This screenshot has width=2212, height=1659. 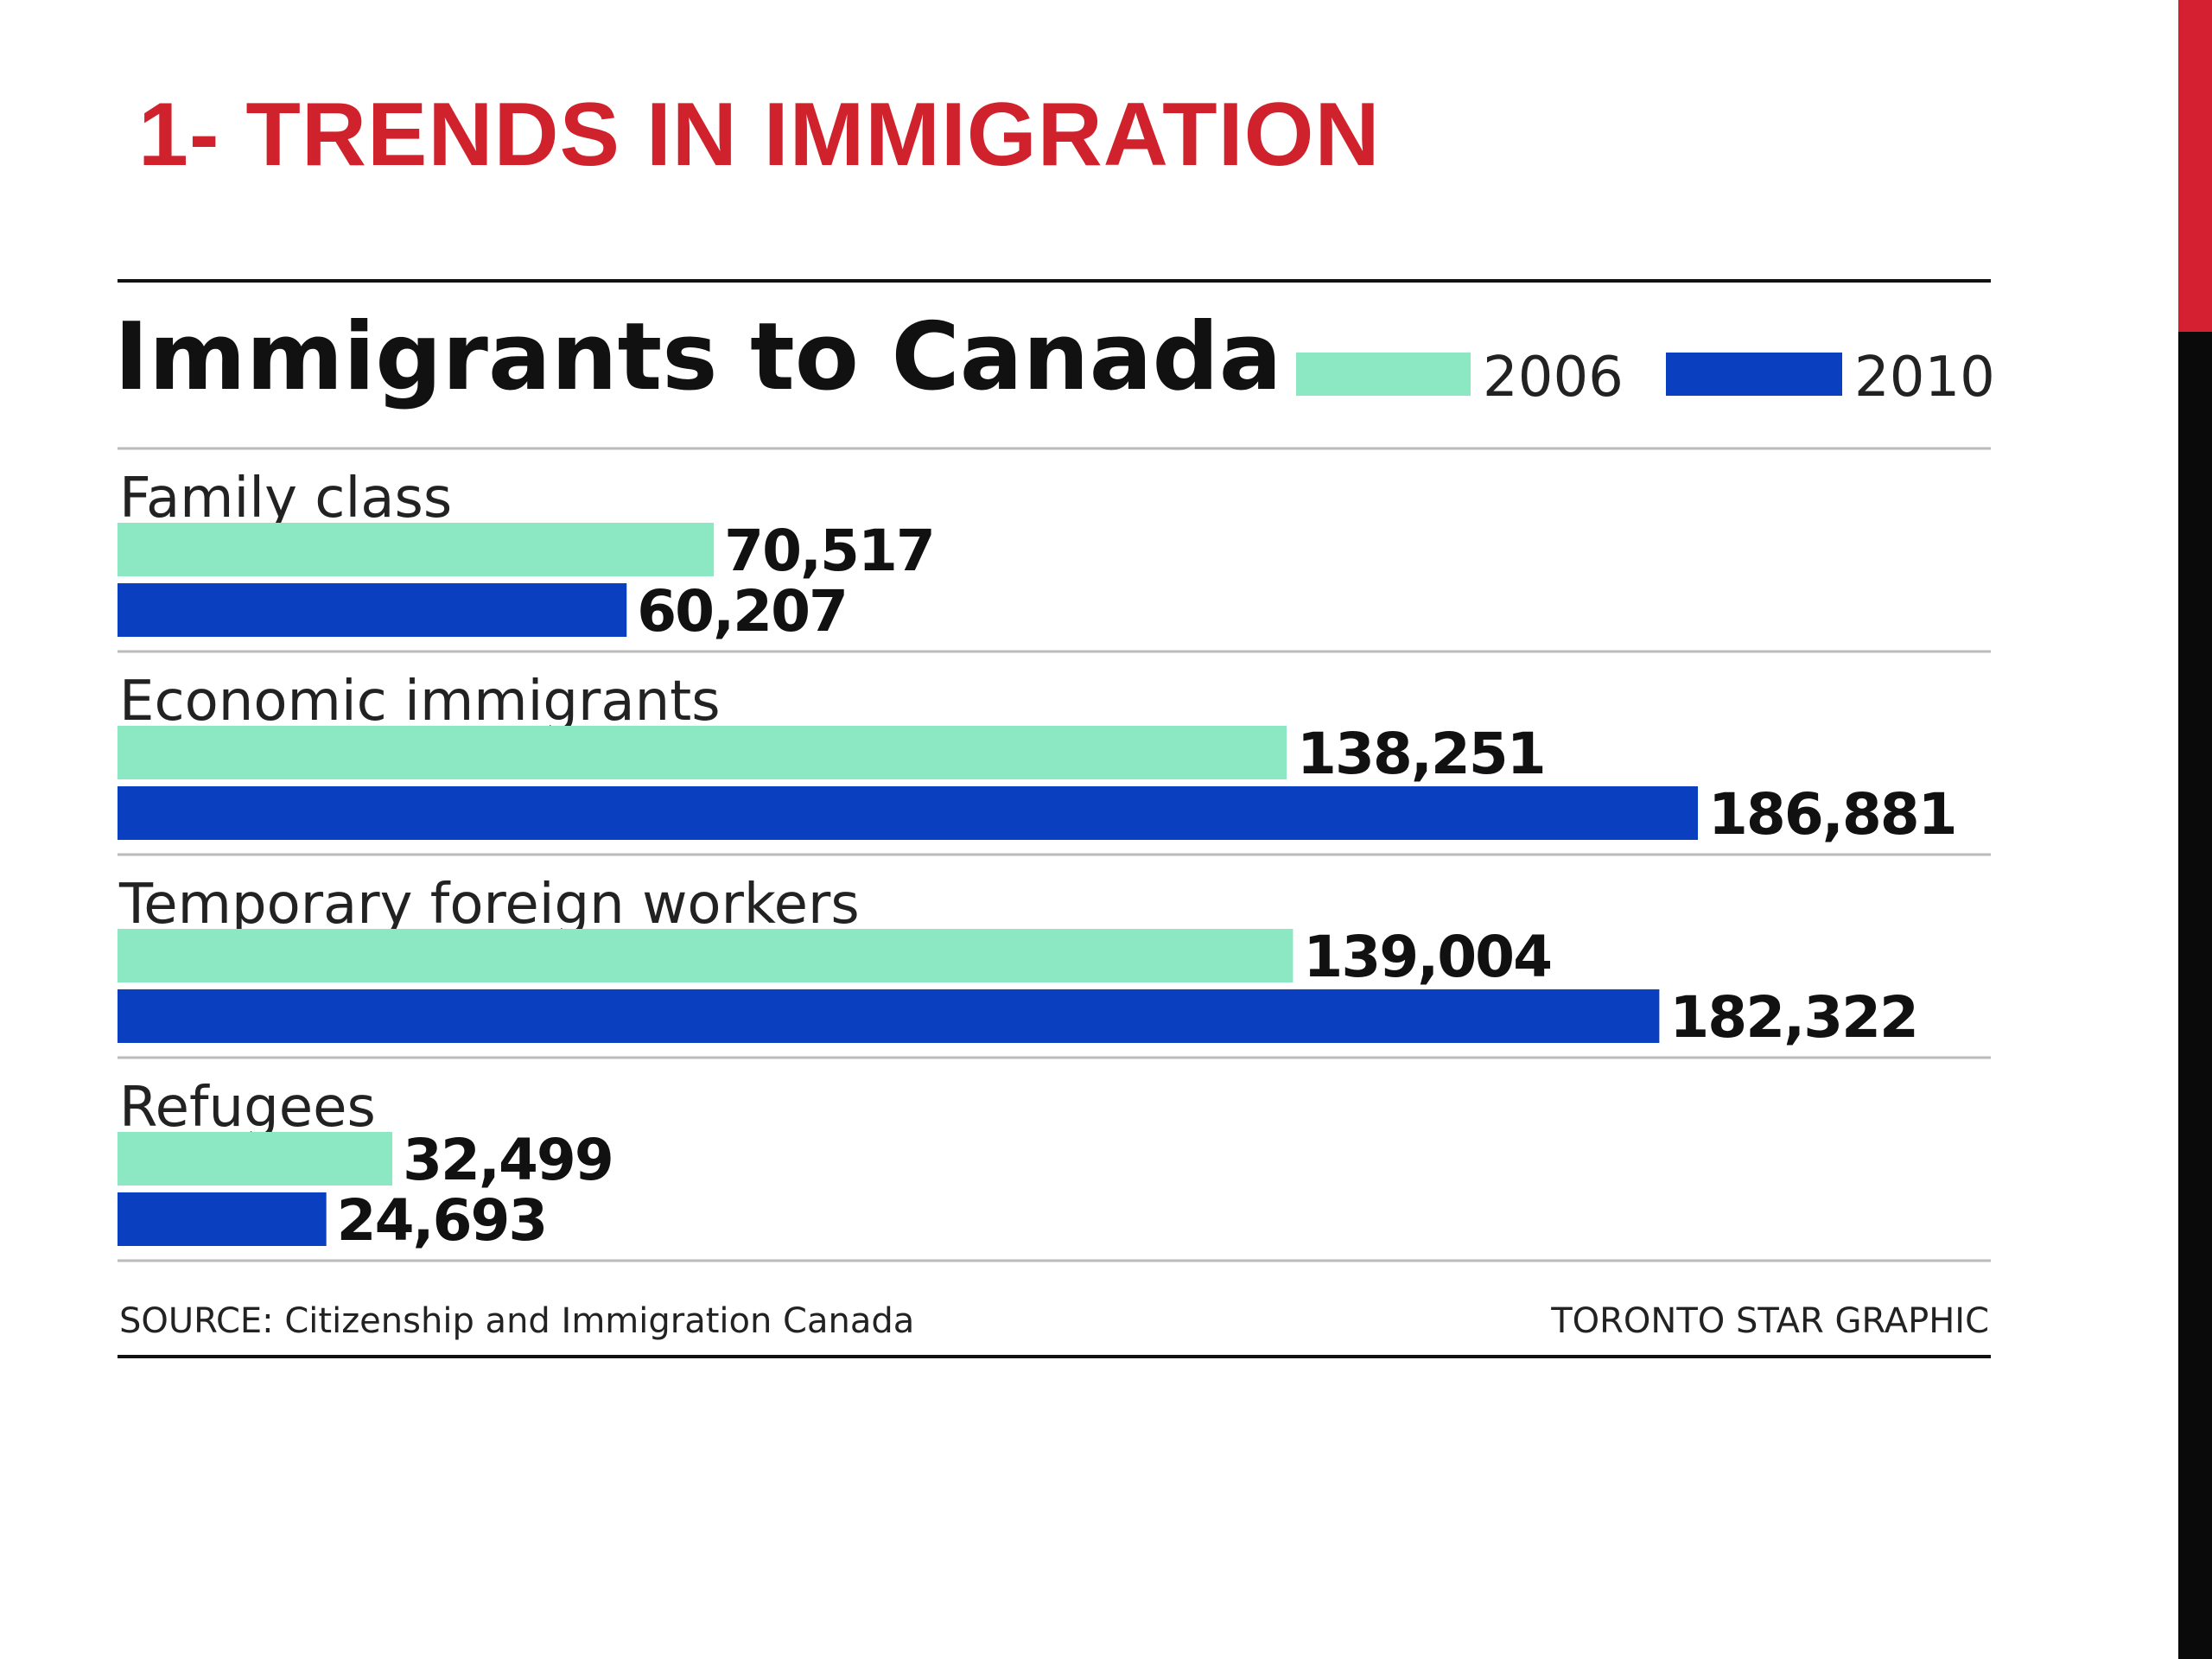 What do you see at coordinates (285, 499) in the screenshot?
I see `category-label-family-class: Family class` at bounding box center [285, 499].